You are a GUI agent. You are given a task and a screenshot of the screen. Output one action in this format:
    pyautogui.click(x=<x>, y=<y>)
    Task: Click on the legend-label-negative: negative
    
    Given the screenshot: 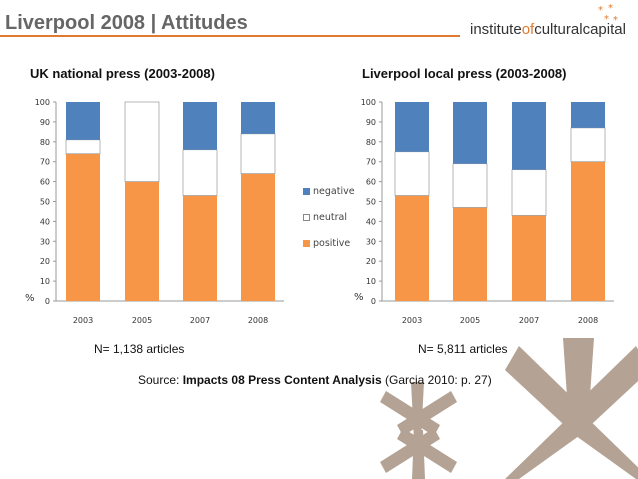 What is the action you would take?
    pyautogui.click(x=334, y=191)
    